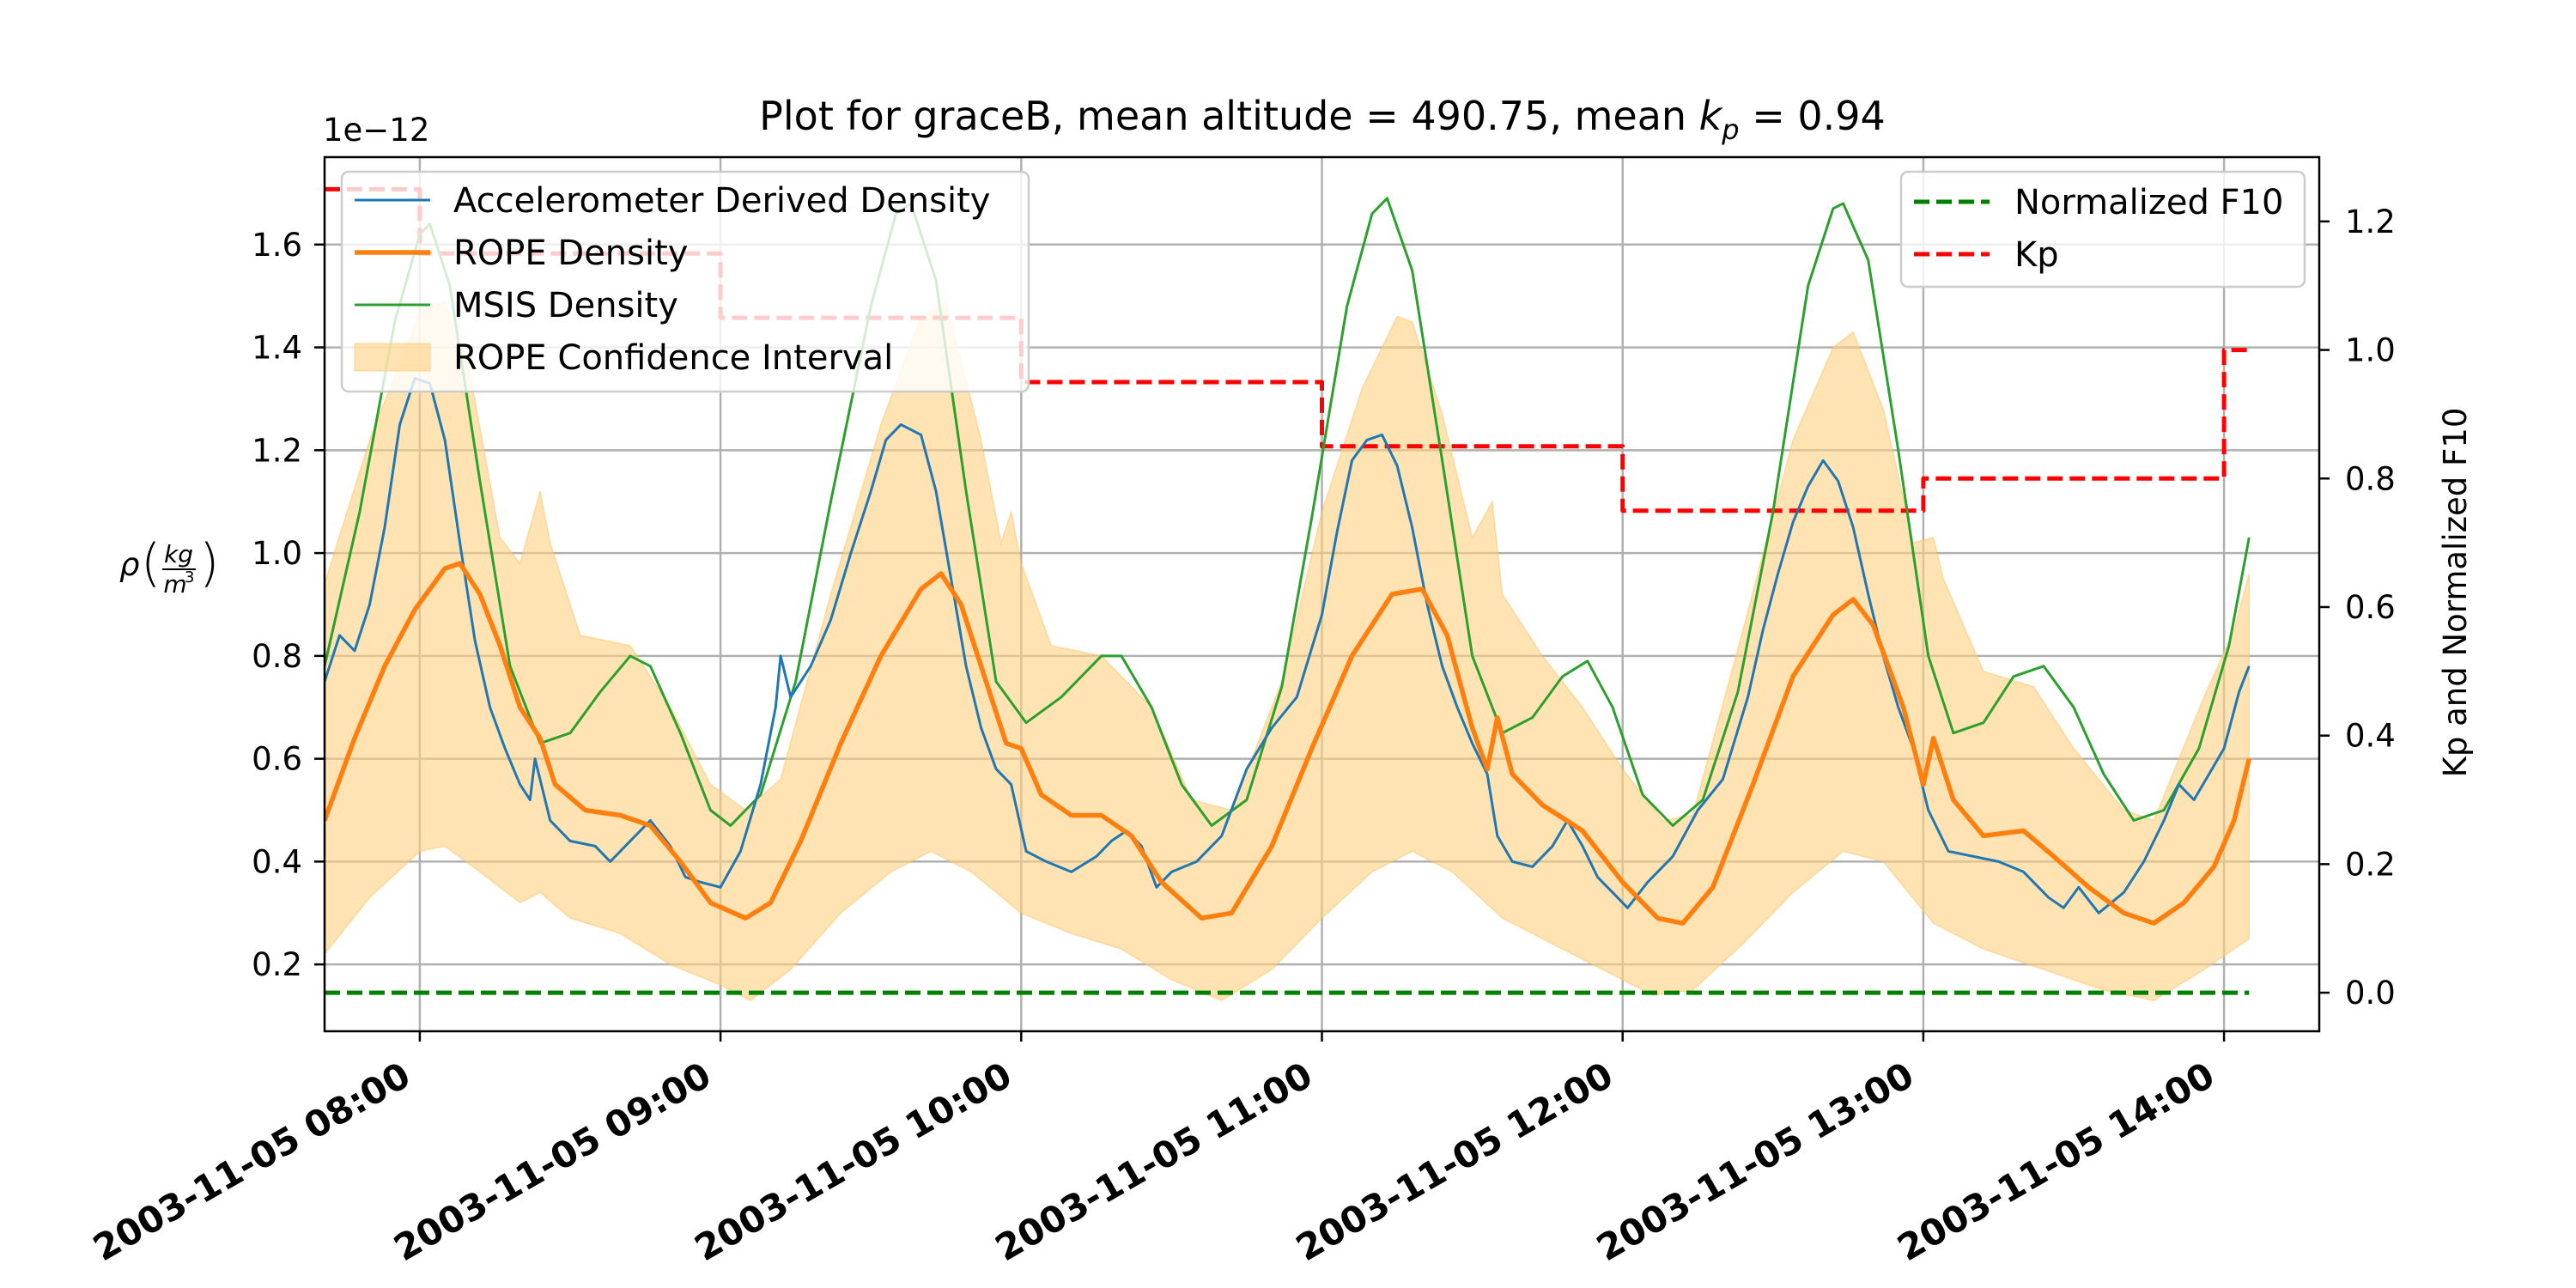 The image size is (2576, 1288). What do you see at coordinates (2370, 222) in the screenshot?
I see `y-right-tick-label: 1.2` at bounding box center [2370, 222].